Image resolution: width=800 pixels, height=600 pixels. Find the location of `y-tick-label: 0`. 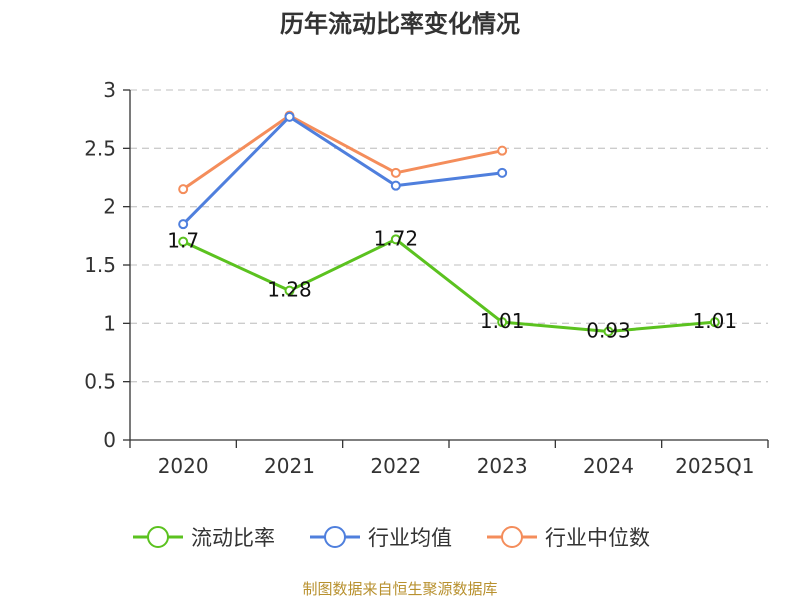

y-tick-label: 0 is located at coordinates (109, 440).